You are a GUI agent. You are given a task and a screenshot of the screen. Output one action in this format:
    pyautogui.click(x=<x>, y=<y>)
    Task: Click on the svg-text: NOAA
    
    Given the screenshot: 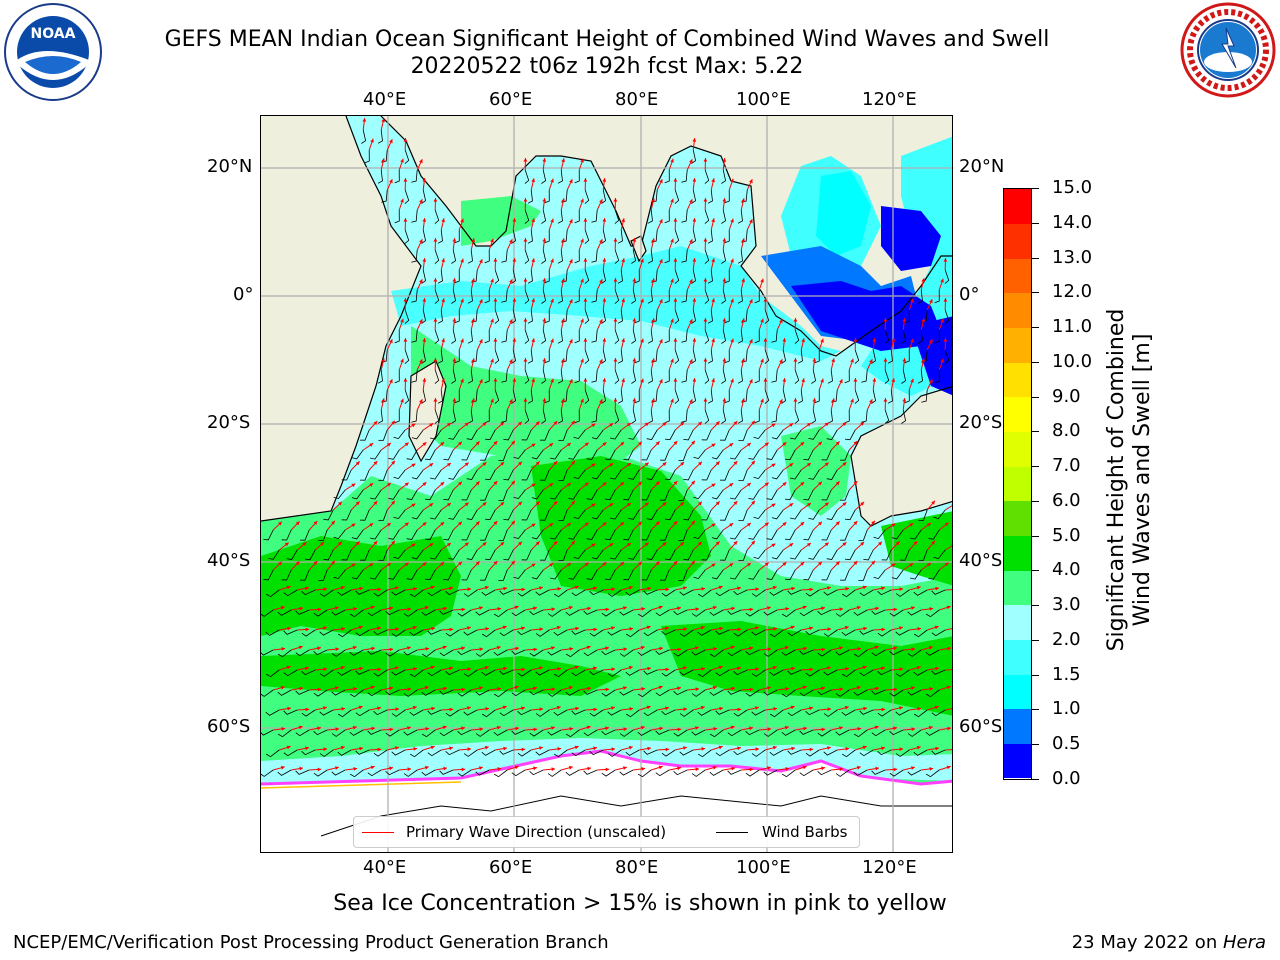 What is the action you would take?
    pyautogui.click(x=53, y=34)
    